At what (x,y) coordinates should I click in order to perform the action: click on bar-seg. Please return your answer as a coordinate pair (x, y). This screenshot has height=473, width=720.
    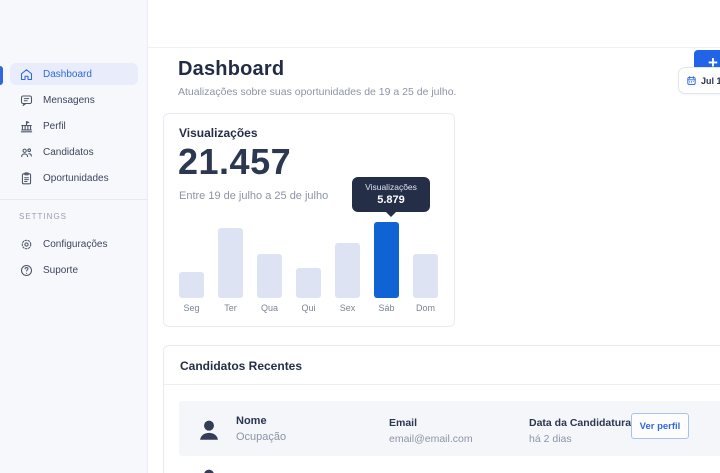
    Looking at the image, I should click on (191, 285).